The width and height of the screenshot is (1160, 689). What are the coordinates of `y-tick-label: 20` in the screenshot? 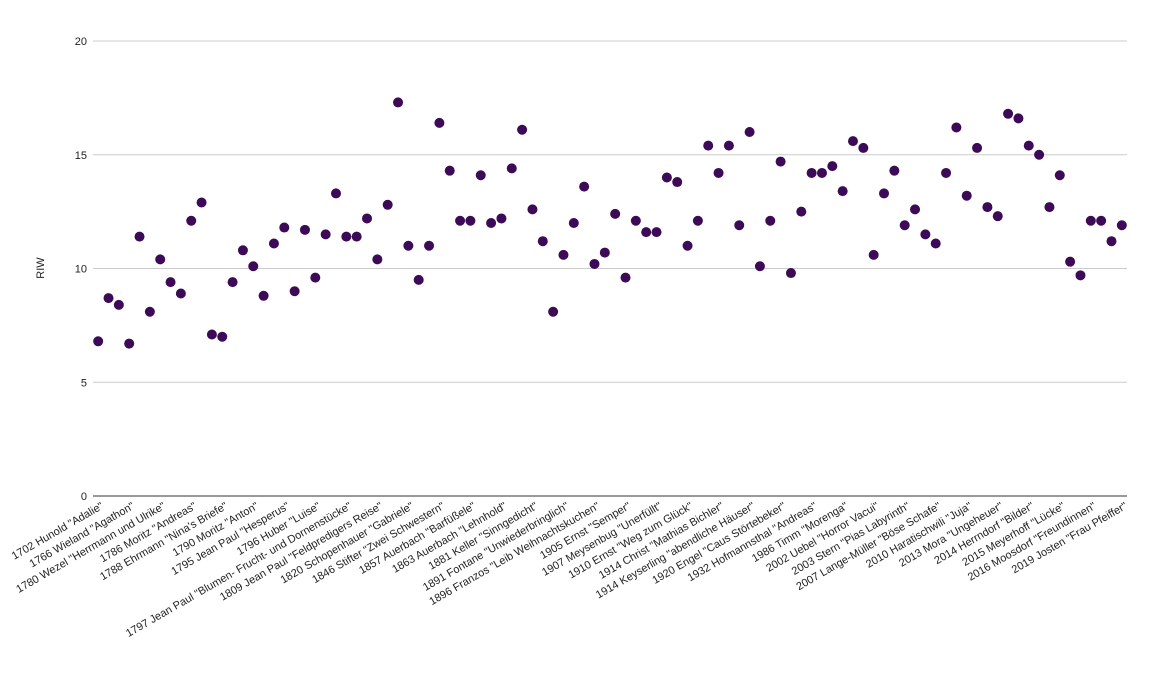 It's located at (81, 42).